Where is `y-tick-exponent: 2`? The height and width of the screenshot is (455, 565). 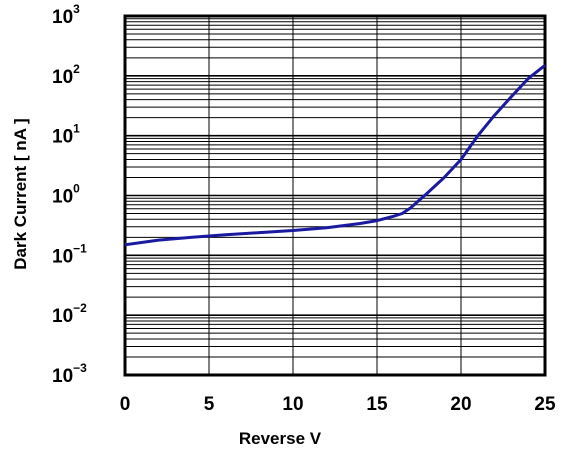
y-tick-exponent: 2 is located at coordinates (76, 69).